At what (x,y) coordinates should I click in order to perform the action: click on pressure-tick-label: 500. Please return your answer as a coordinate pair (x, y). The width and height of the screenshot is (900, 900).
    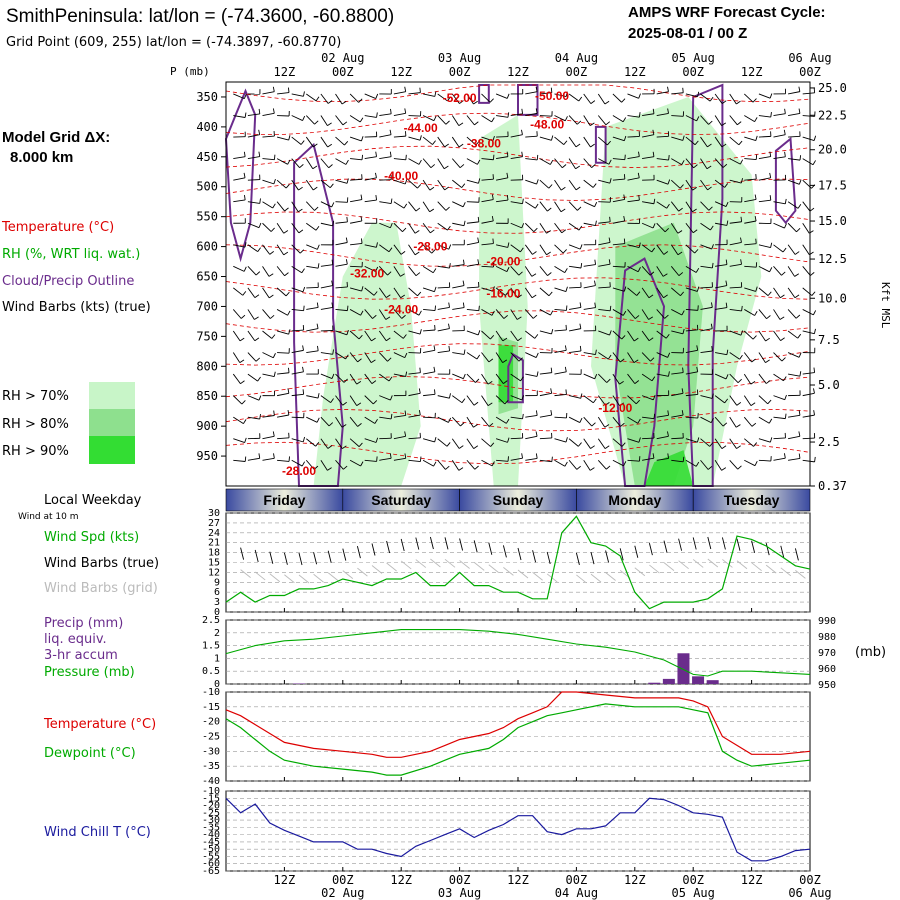
    Looking at the image, I should click on (207, 187).